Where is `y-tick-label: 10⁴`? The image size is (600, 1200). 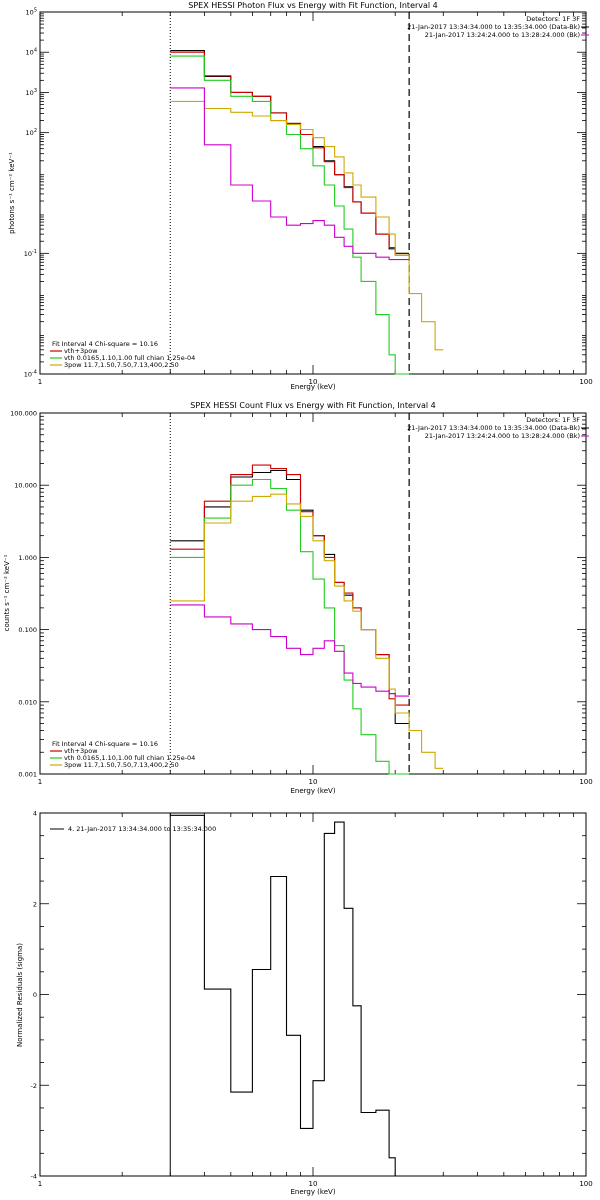
y-tick-label: 10⁴ is located at coordinates (31, 52).